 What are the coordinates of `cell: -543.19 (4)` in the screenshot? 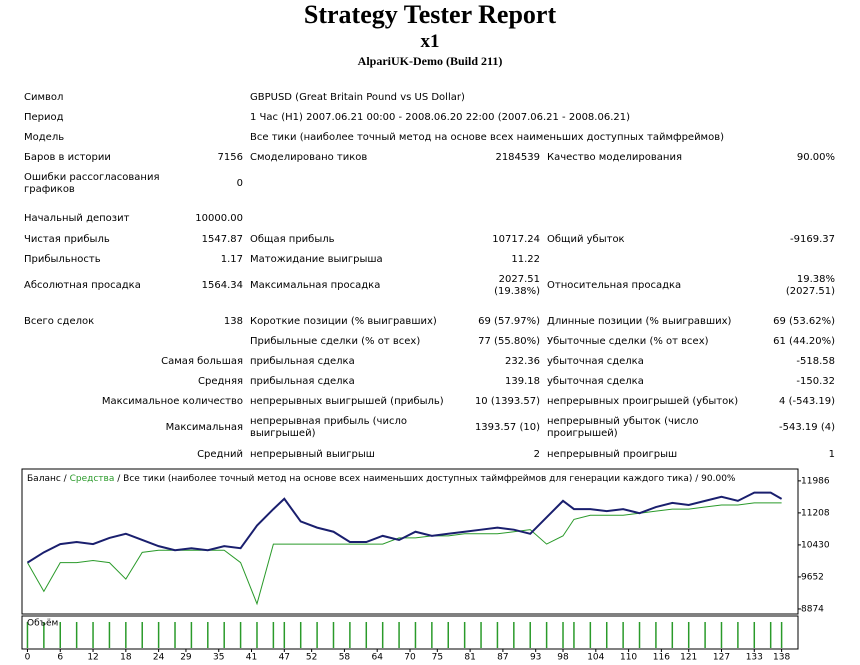 It's located at (807, 427).